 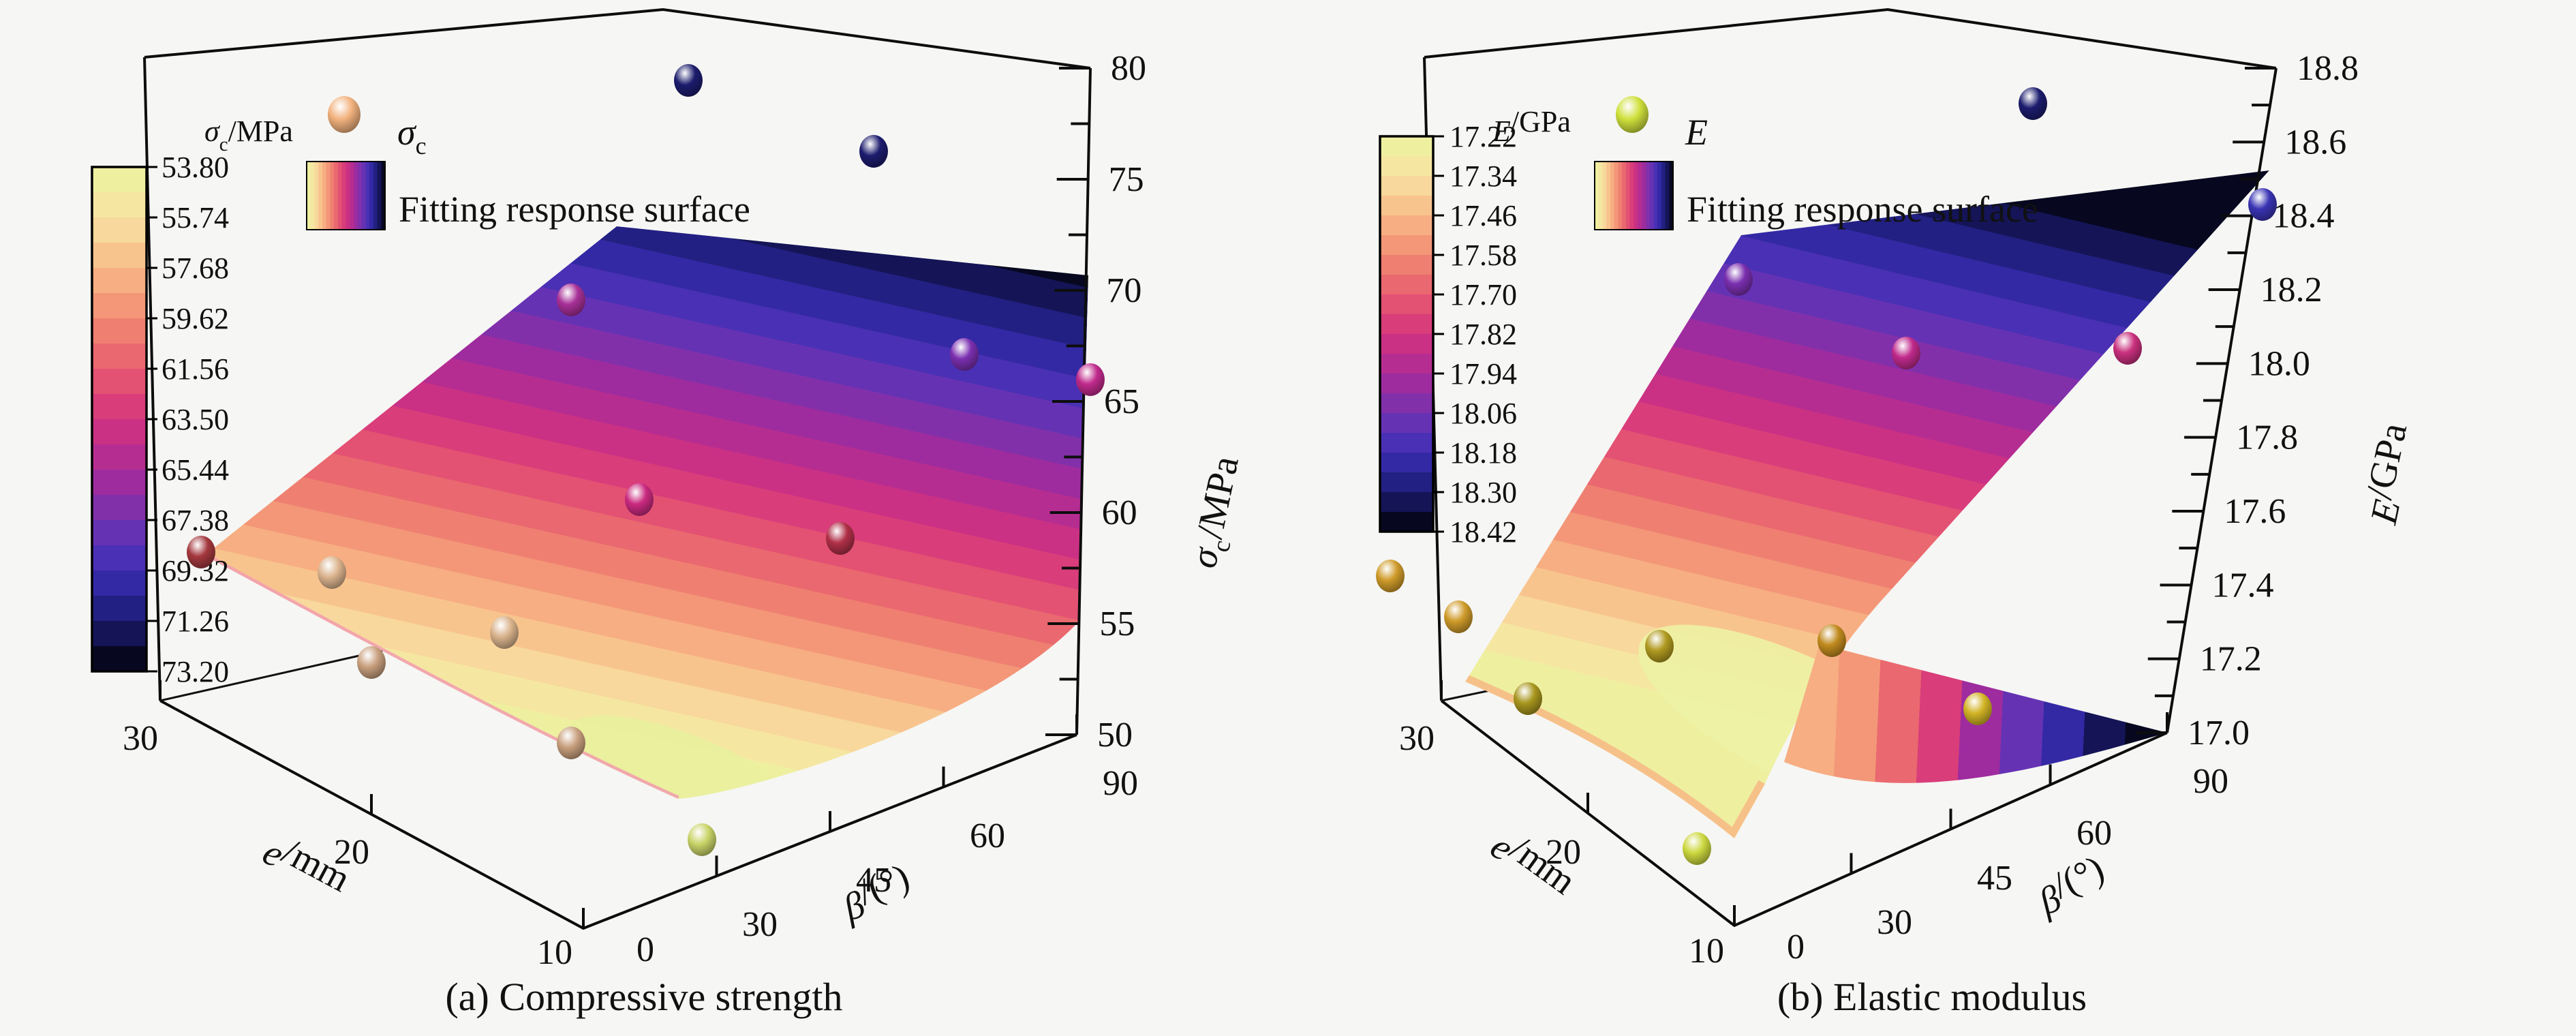 What do you see at coordinates (1128, 68) in the screenshot?
I see `z-tick-label: 80` at bounding box center [1128, 68].